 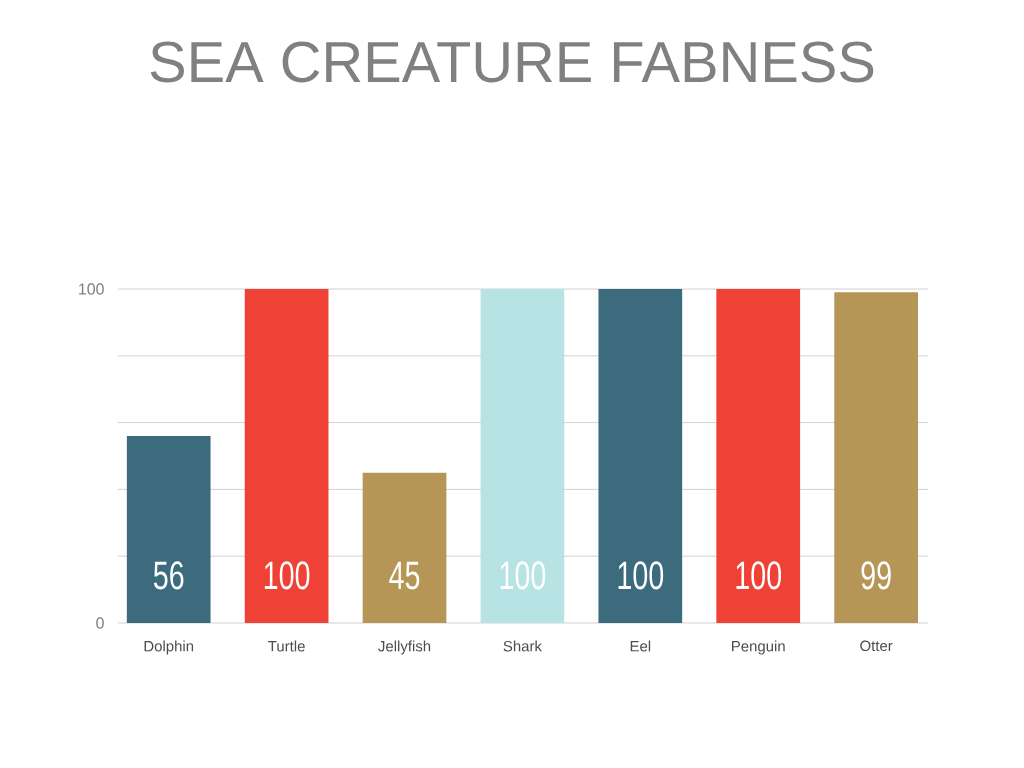 I want to click on y-tick-label: 0, so click(x=100, y=623).